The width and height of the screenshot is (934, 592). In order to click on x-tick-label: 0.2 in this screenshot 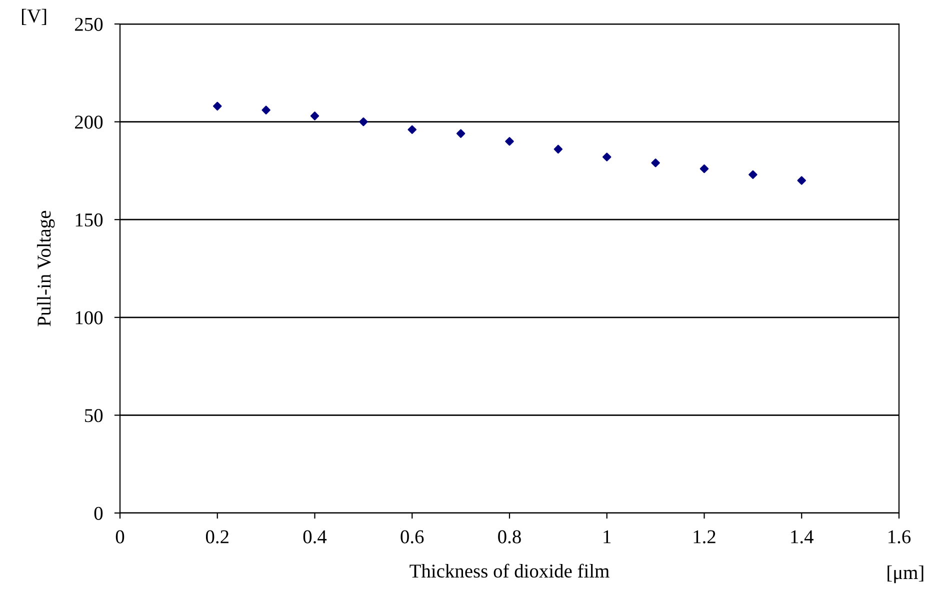, I will do `click(217, 537)`.